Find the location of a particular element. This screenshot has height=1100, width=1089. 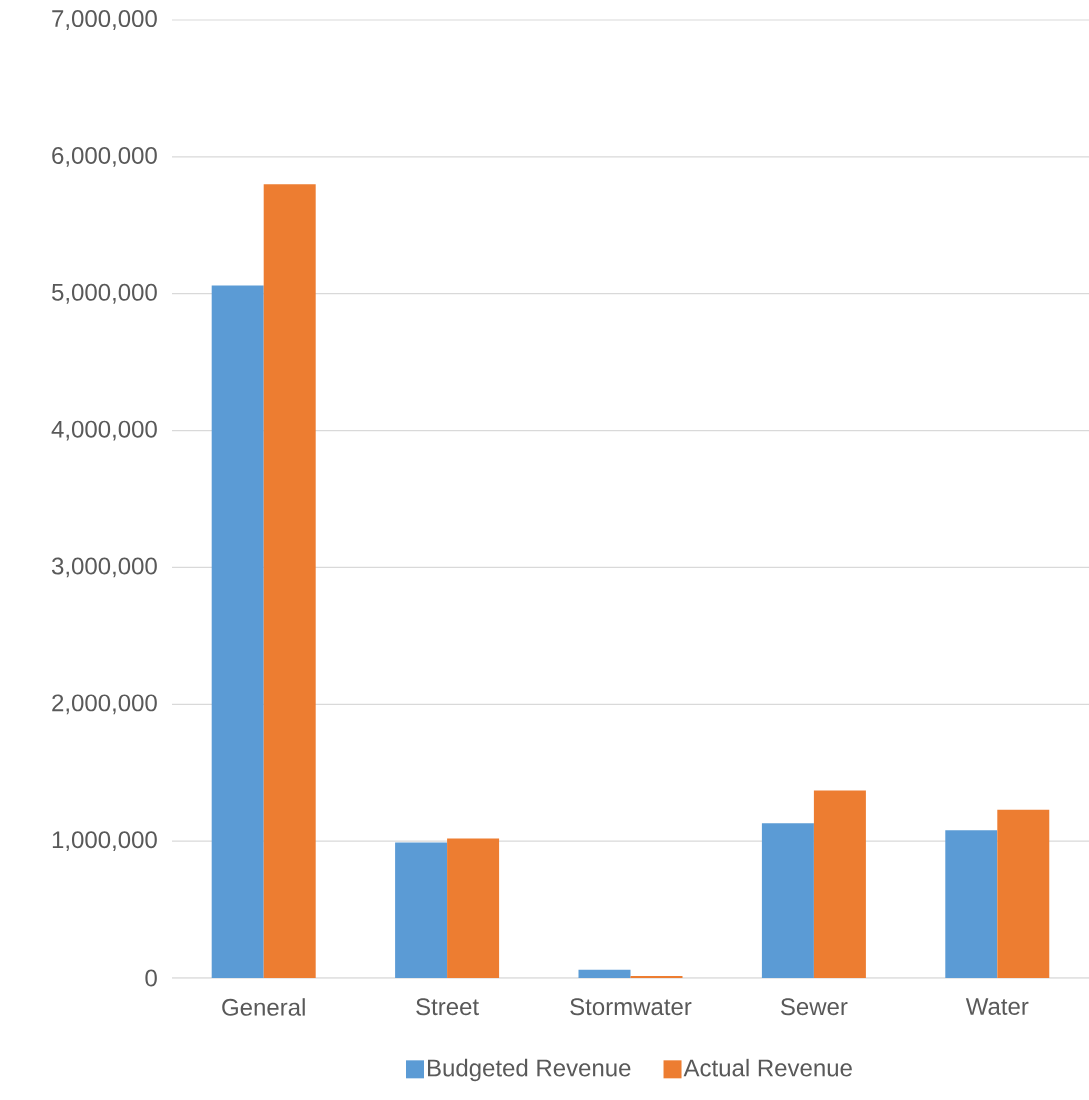

x-tick-label: Street is located at coordinates (447, 1007).